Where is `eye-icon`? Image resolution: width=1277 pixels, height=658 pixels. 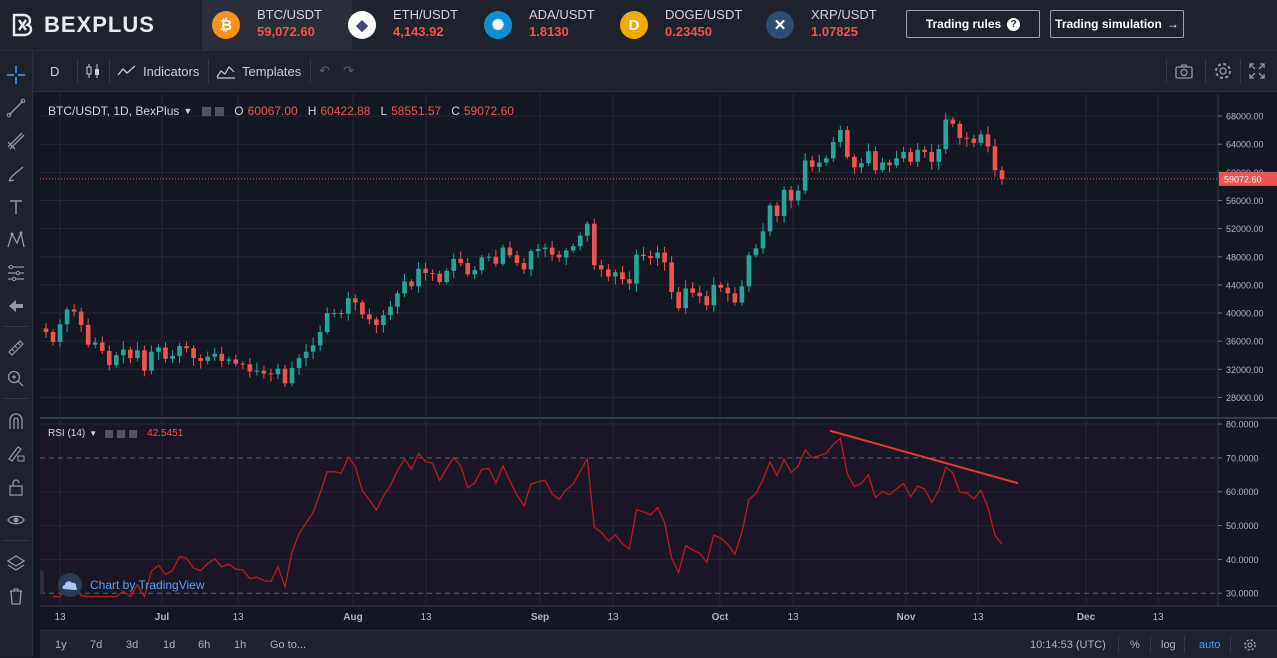 eye-icon is located at coordinates (16, 520).